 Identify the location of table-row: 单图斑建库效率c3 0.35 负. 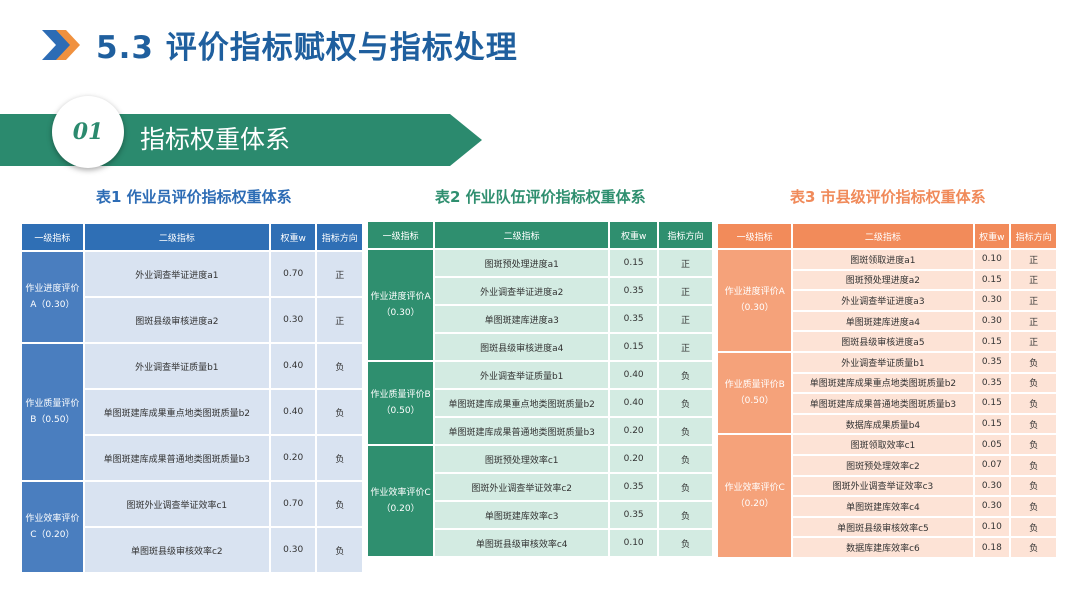
(540, 515).